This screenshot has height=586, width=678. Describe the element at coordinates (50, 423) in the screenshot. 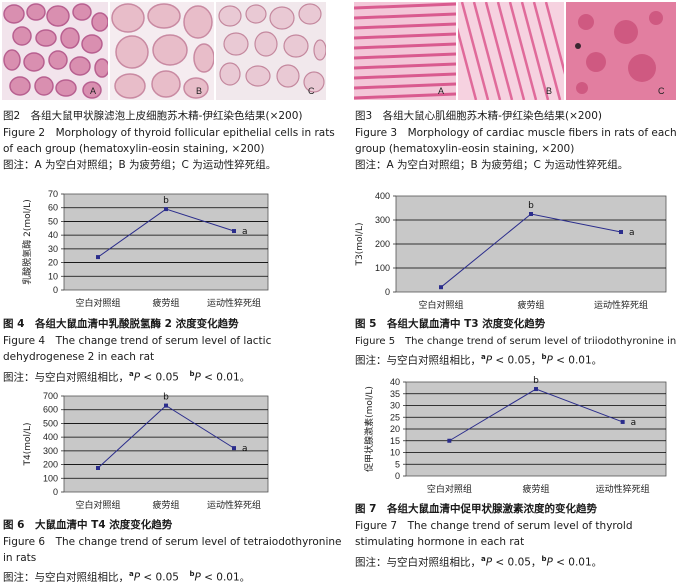

I see `fig6-ytick-label: 500` at that location.